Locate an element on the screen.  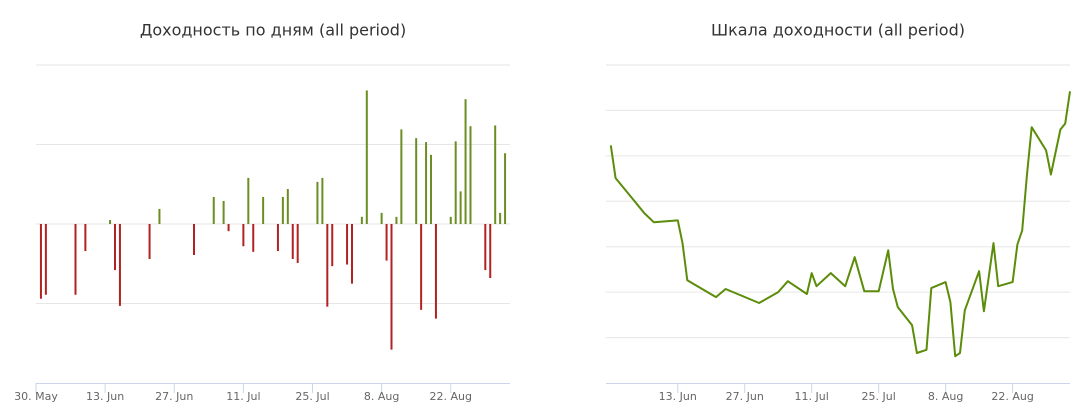
x-tick-label: 30. May is located at coordinates (36, 396).